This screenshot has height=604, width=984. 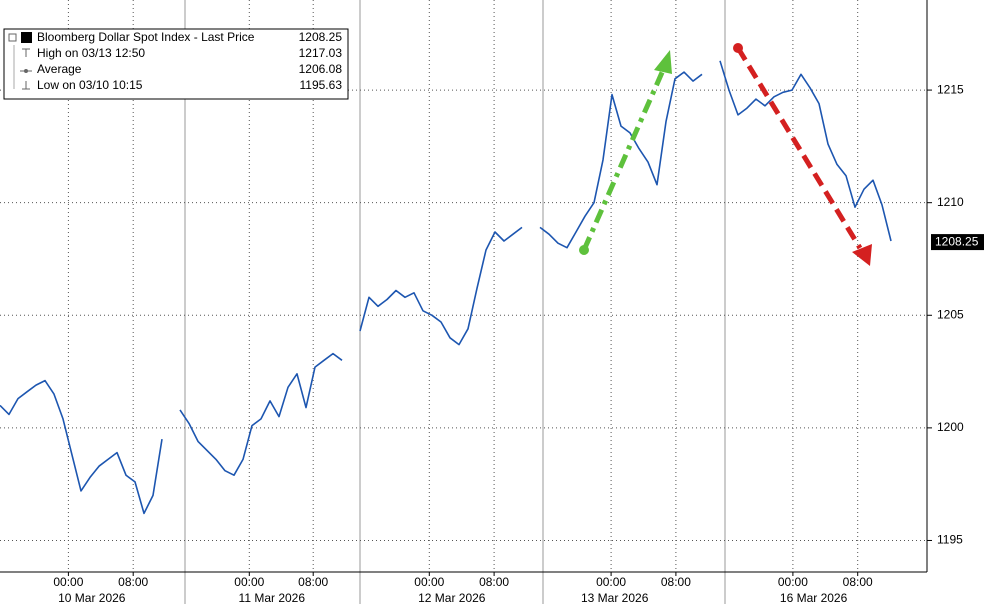 I want to click on y-tick-label: 1215, so click(x=950, y=89).